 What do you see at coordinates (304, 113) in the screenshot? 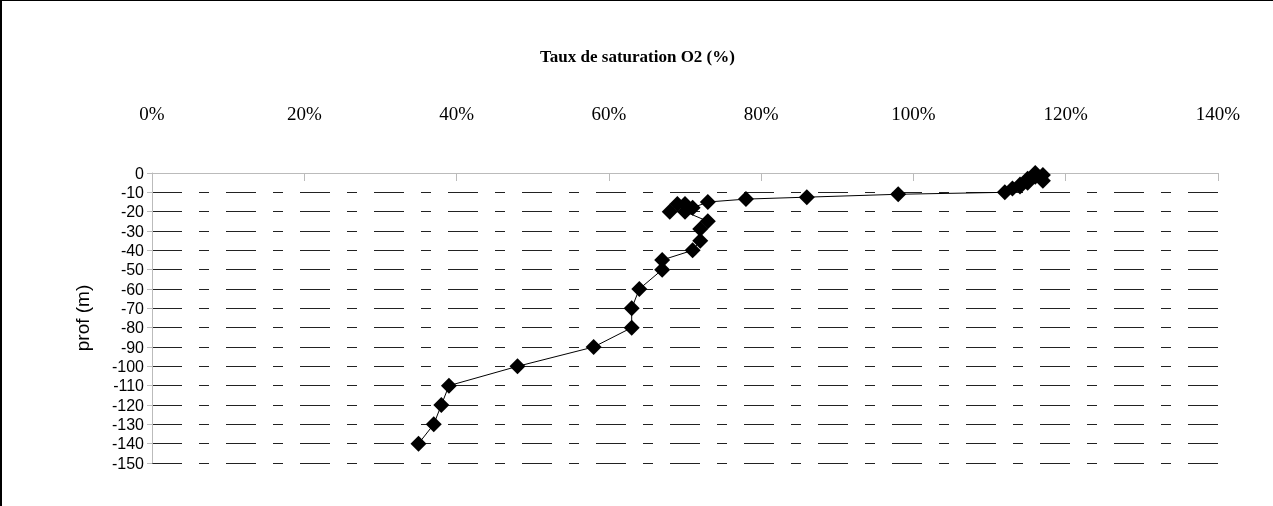
I see `x-tick-label: 20%` at bounding box center [304, 113].